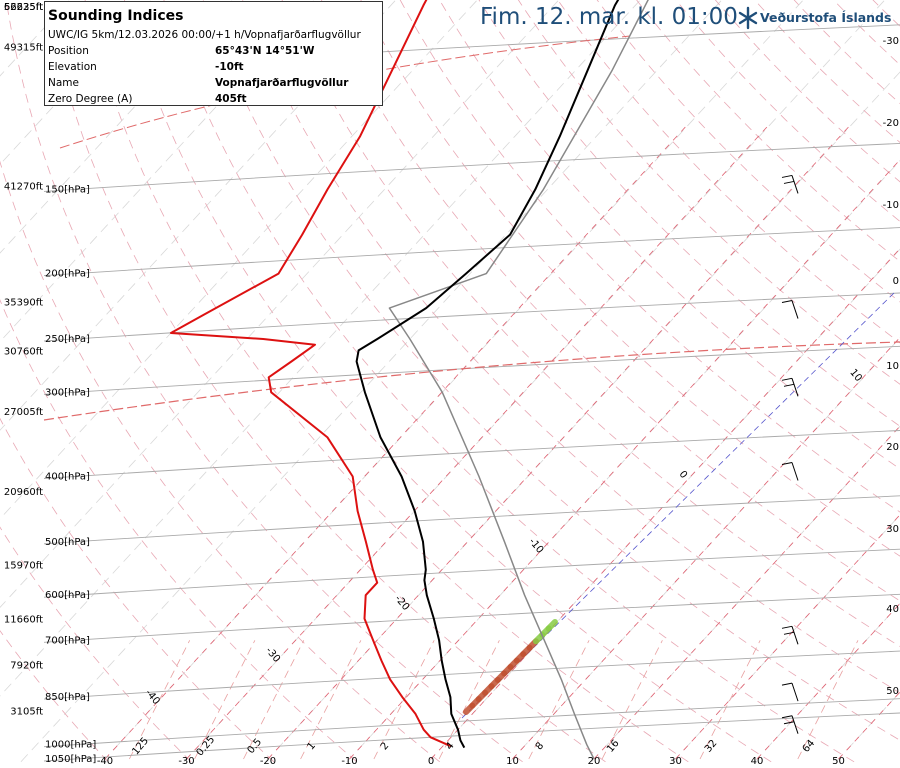  Describe the element at coordinates (67, 477) in the screenshot. I see `pressure-level-label: 400[hPa]` at that location.